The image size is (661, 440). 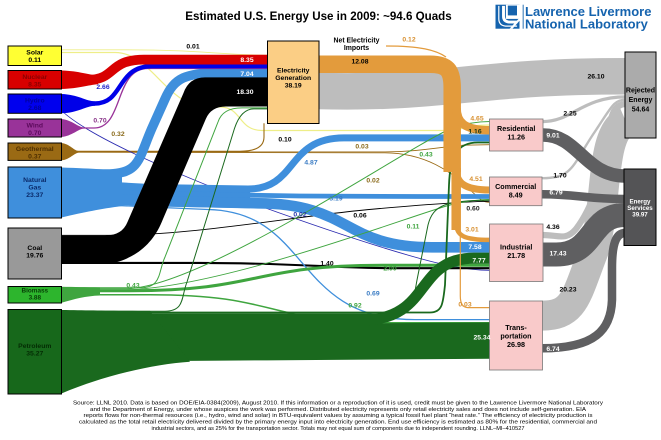 I want to click on svg-text: 1.40, so click(x=326, y=264).